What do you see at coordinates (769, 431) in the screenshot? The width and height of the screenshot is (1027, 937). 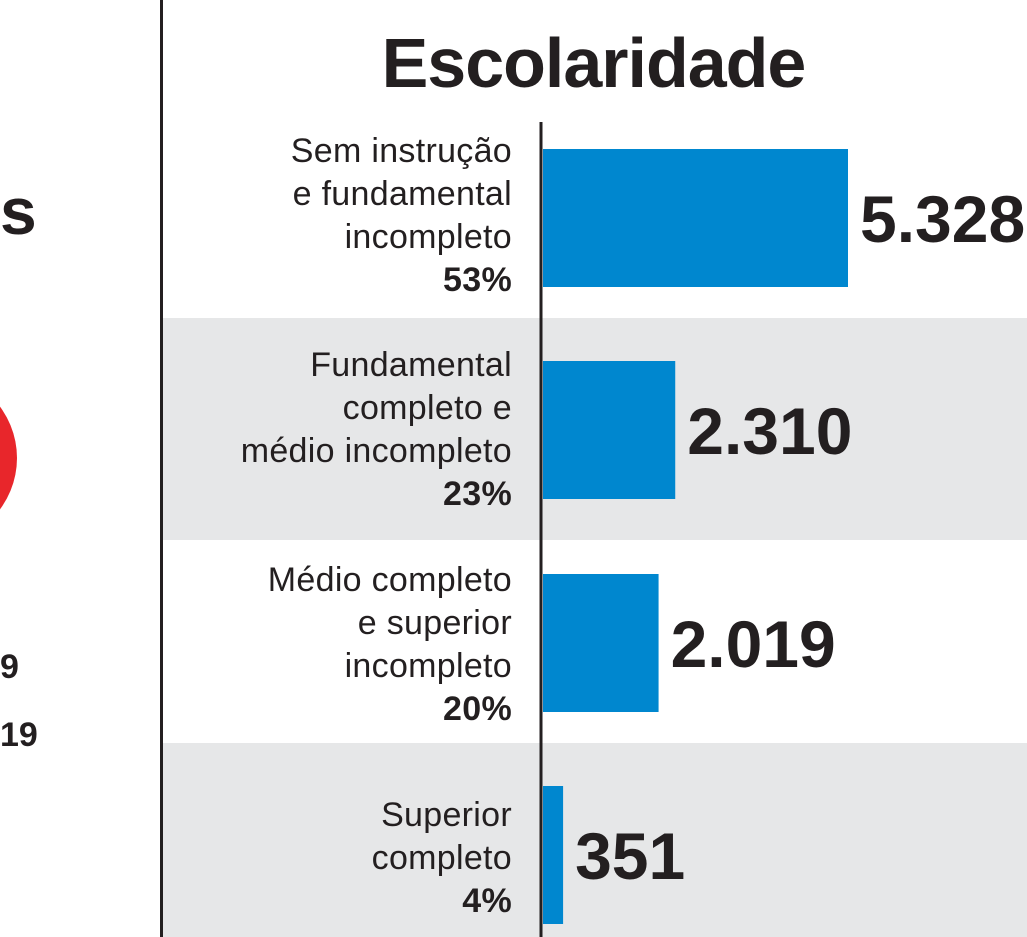 I see `value-label: 2.310` at bounding box center [769, 431].